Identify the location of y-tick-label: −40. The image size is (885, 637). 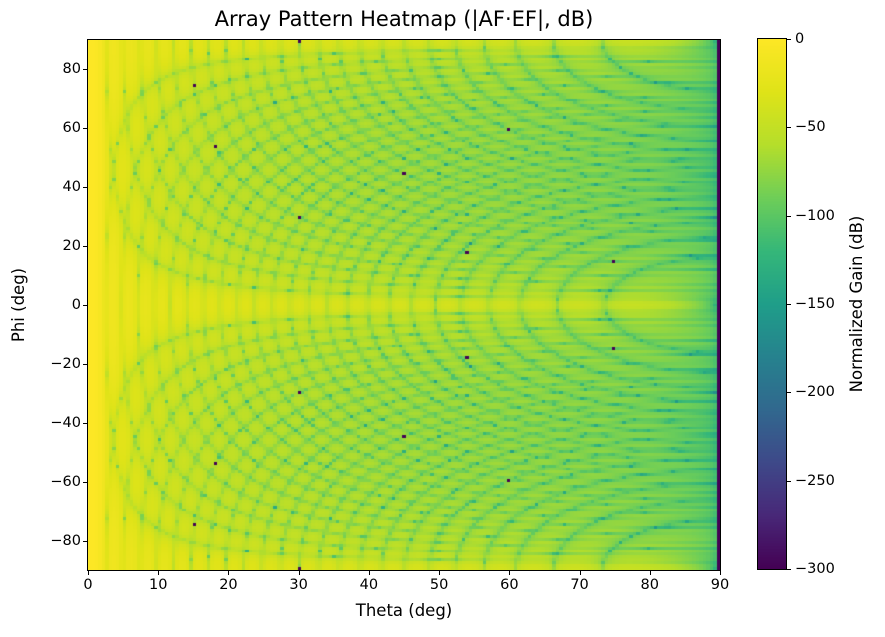
(65, 422).